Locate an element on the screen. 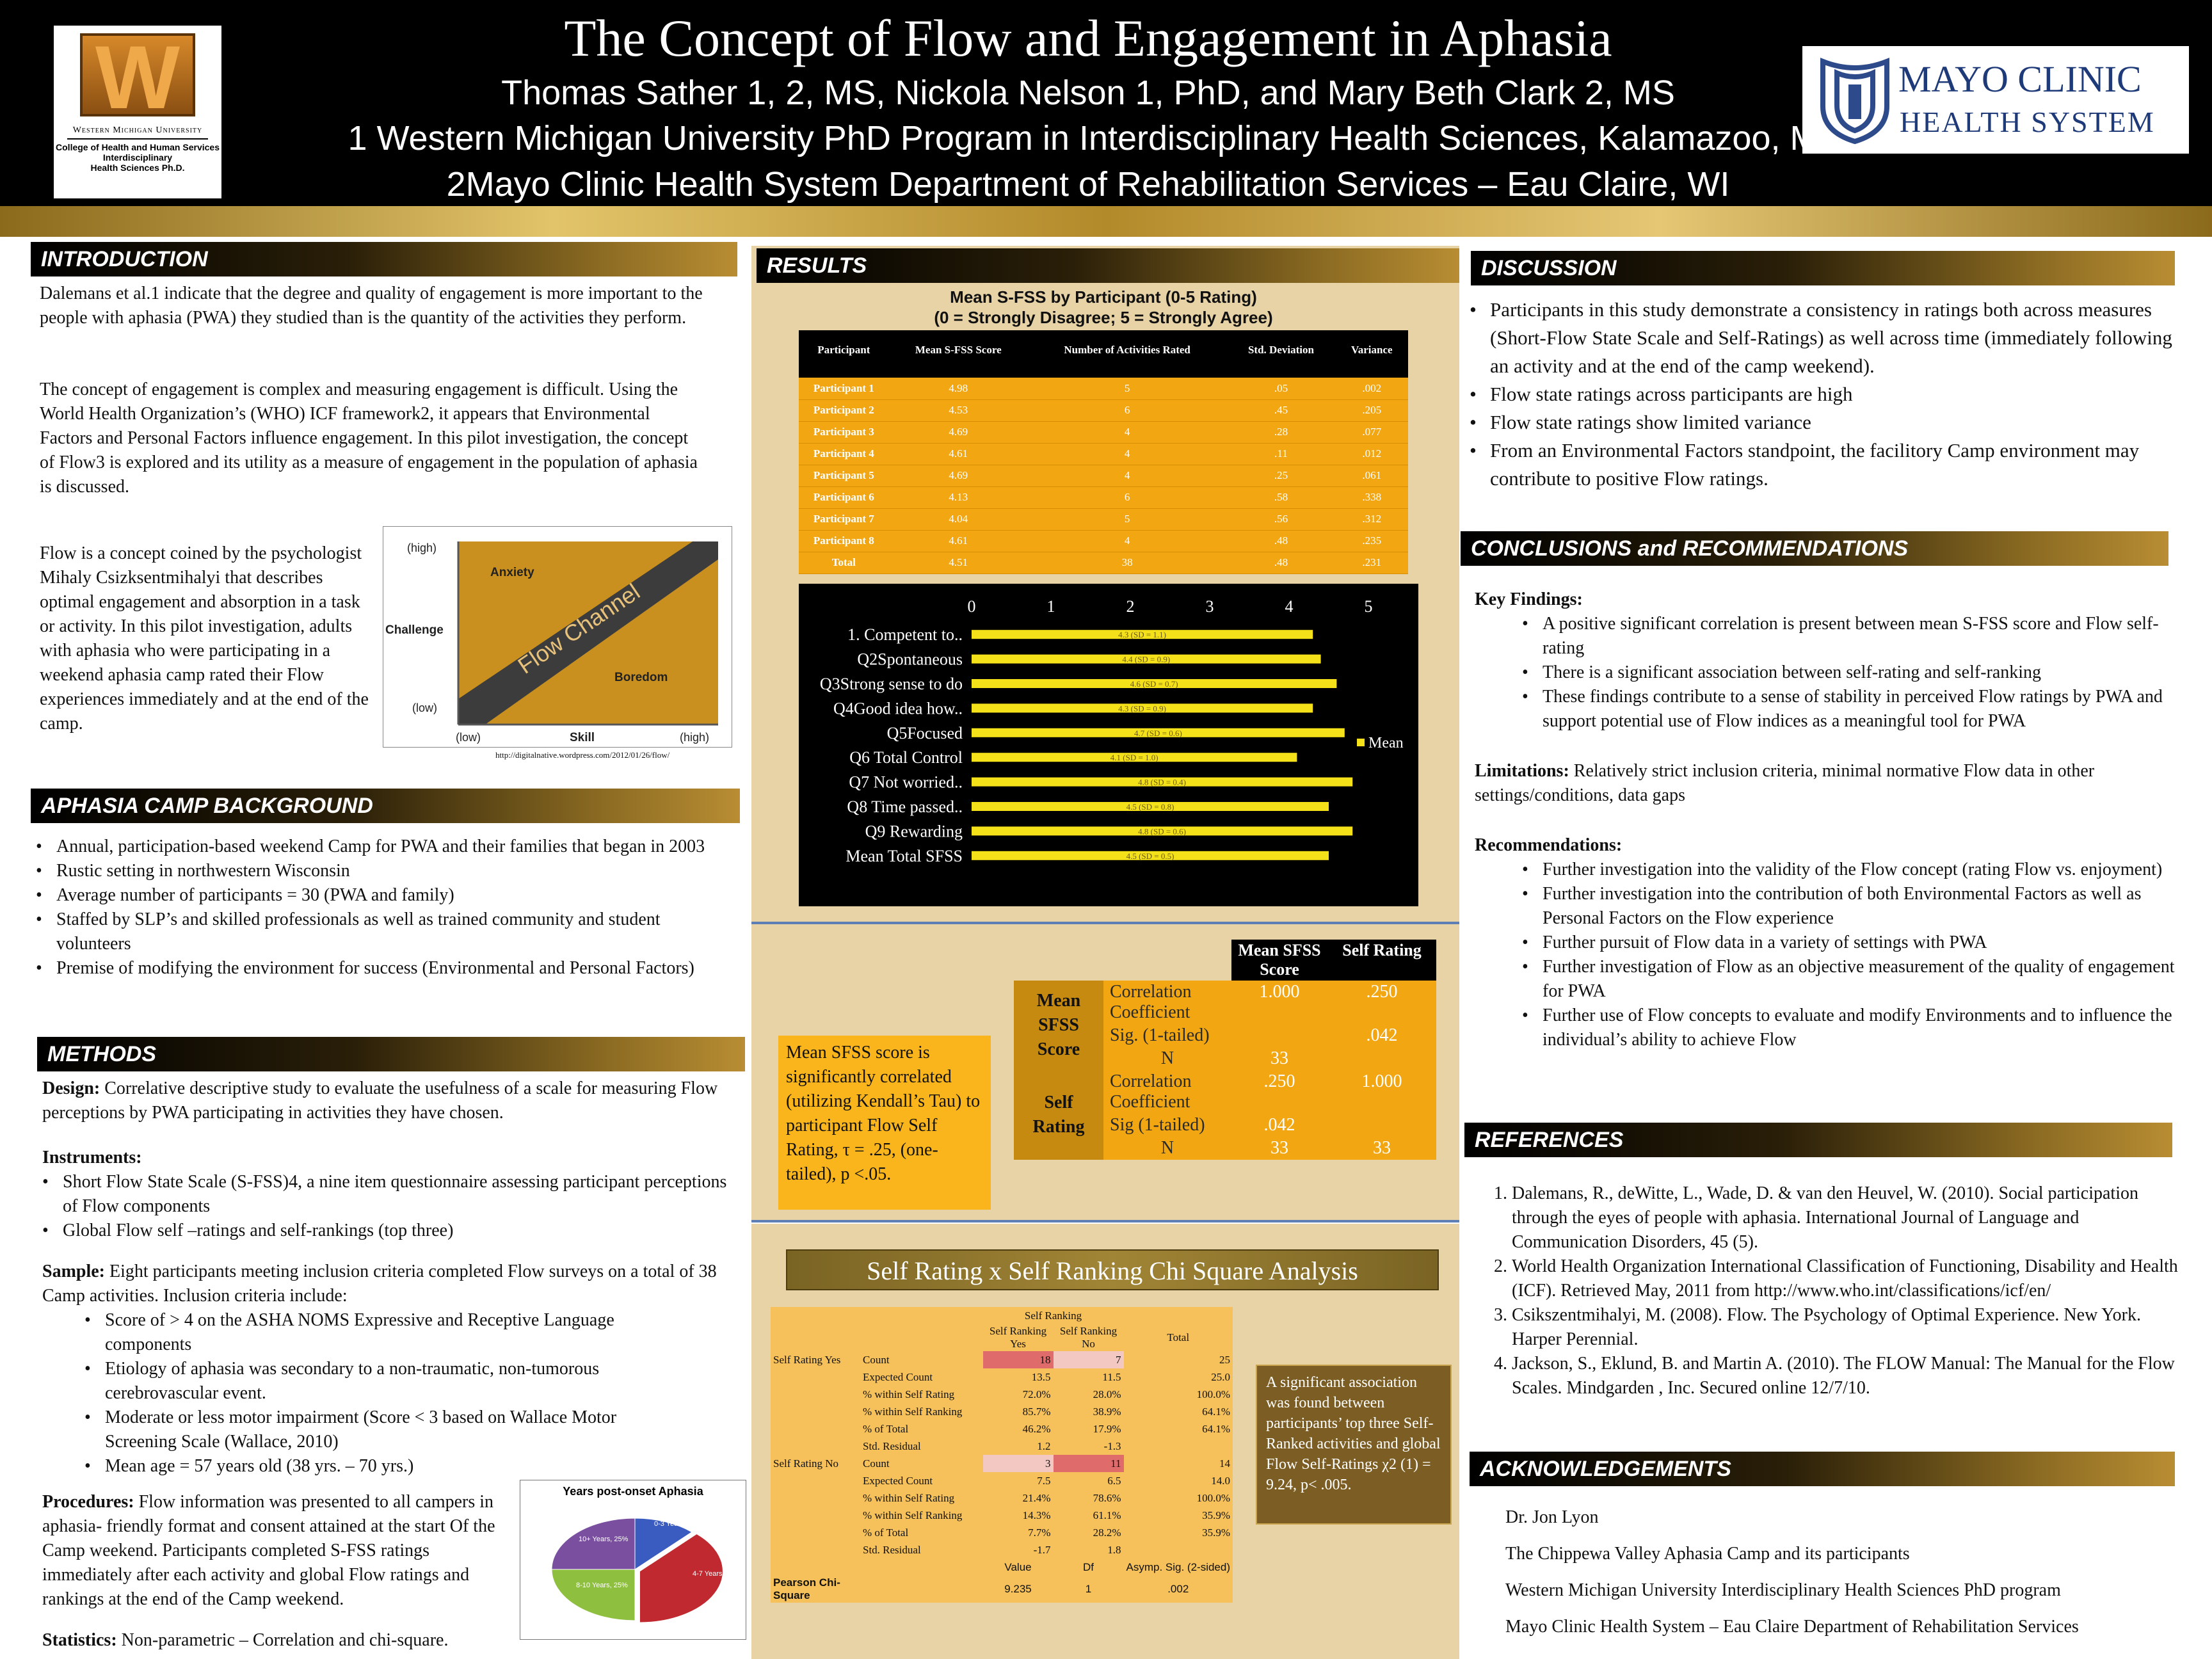 The image size is (2212, 1659). list-item: Rustic setting in northwestern Wisconsin is located at coordinates (376, 871).